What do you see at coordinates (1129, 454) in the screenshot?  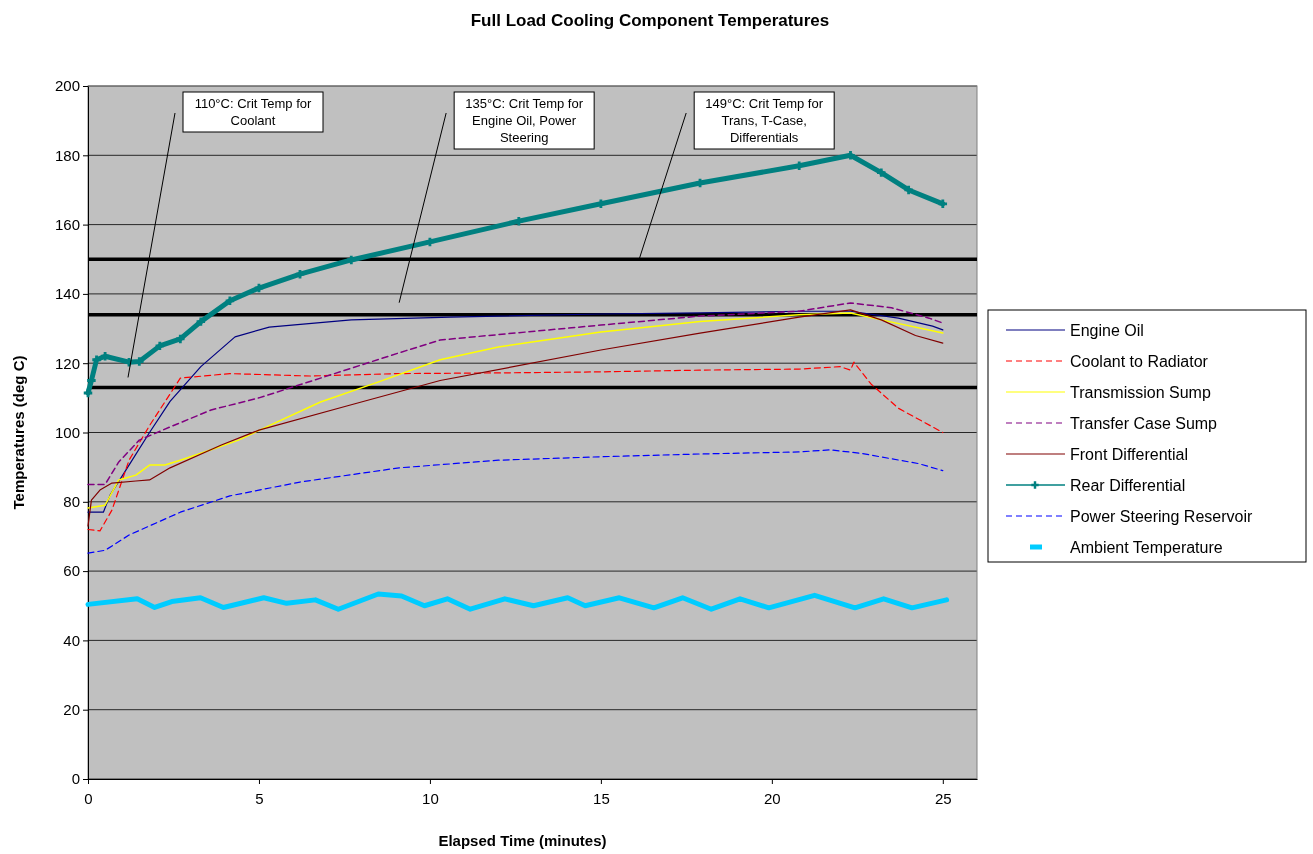 I see `legend-label: Front Differential` at bounding box center [1129, 454].